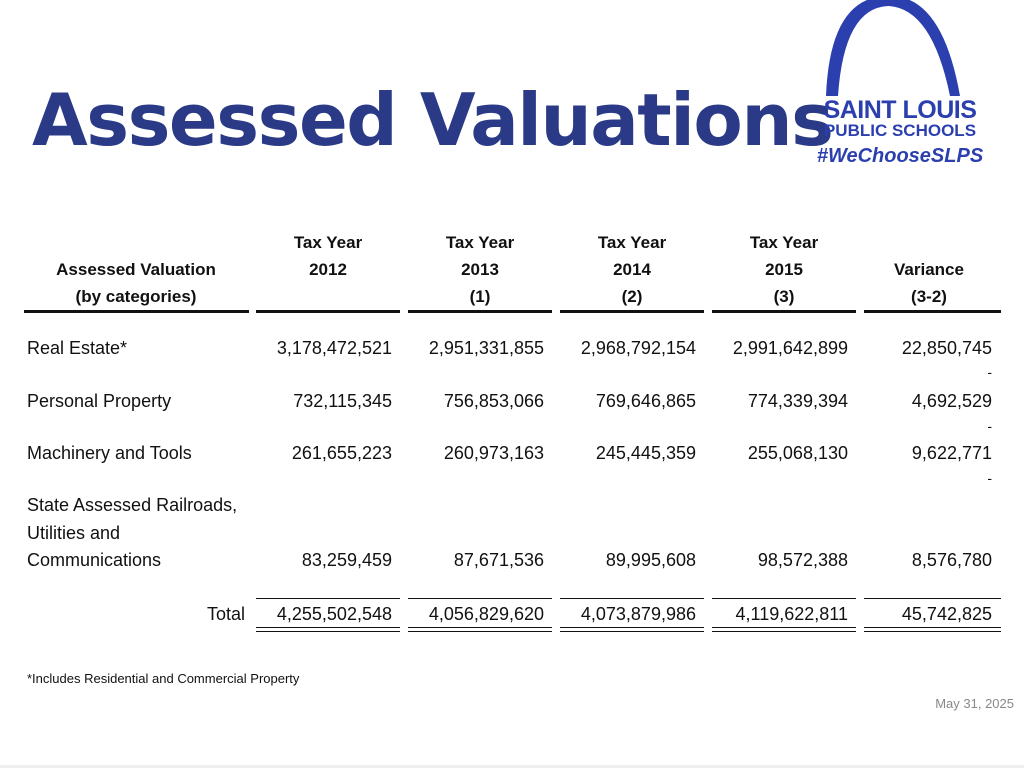 The height and width of the screenshot is (768, 1024). What do you see at coordinates (650, 560) in the screenshot?
I see `table-cell: 89,995,608` at bounding box center [650, 560].